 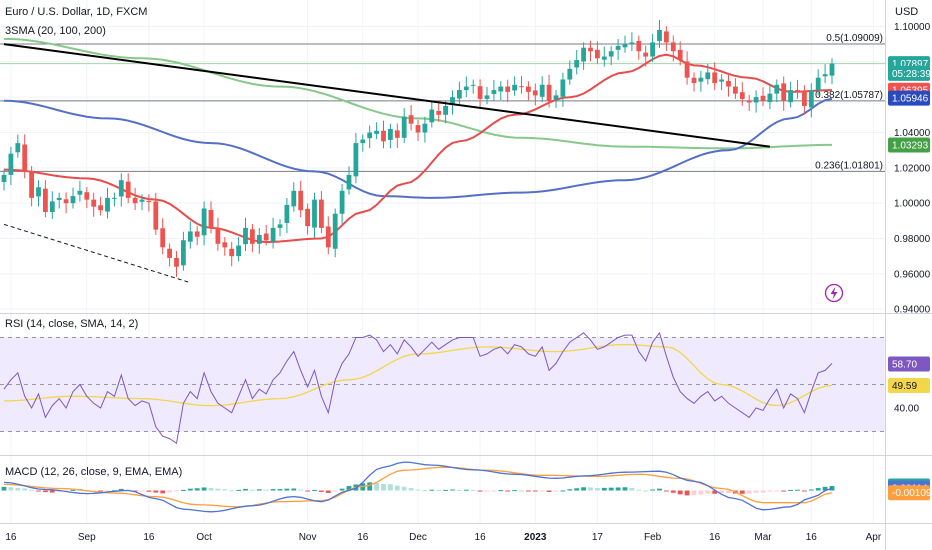 What do you see at coordinates (55, 31) in the screenshot?
I see `sma-legend: 3SMA (20, 100, 200)` at bounding box center [55, 31].